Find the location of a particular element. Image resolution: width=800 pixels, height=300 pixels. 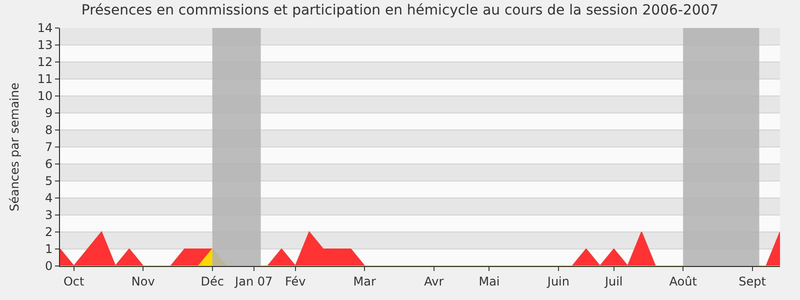

y-tick-label: 11 is located at coordinates (45, 79).